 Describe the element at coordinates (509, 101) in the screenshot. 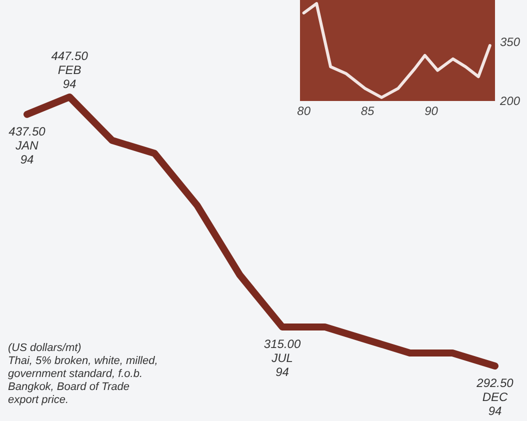

I see `y-tick-label: 200` at that location.